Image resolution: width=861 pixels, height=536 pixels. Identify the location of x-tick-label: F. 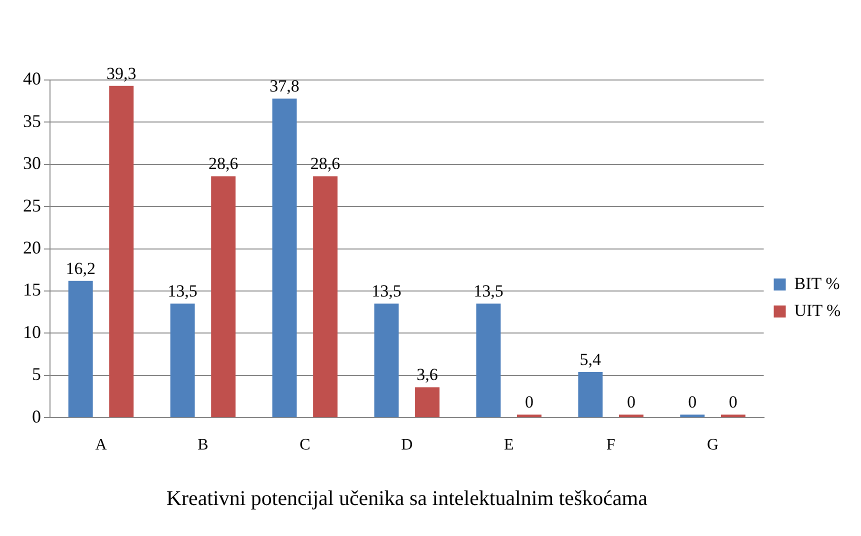
(611, 445).